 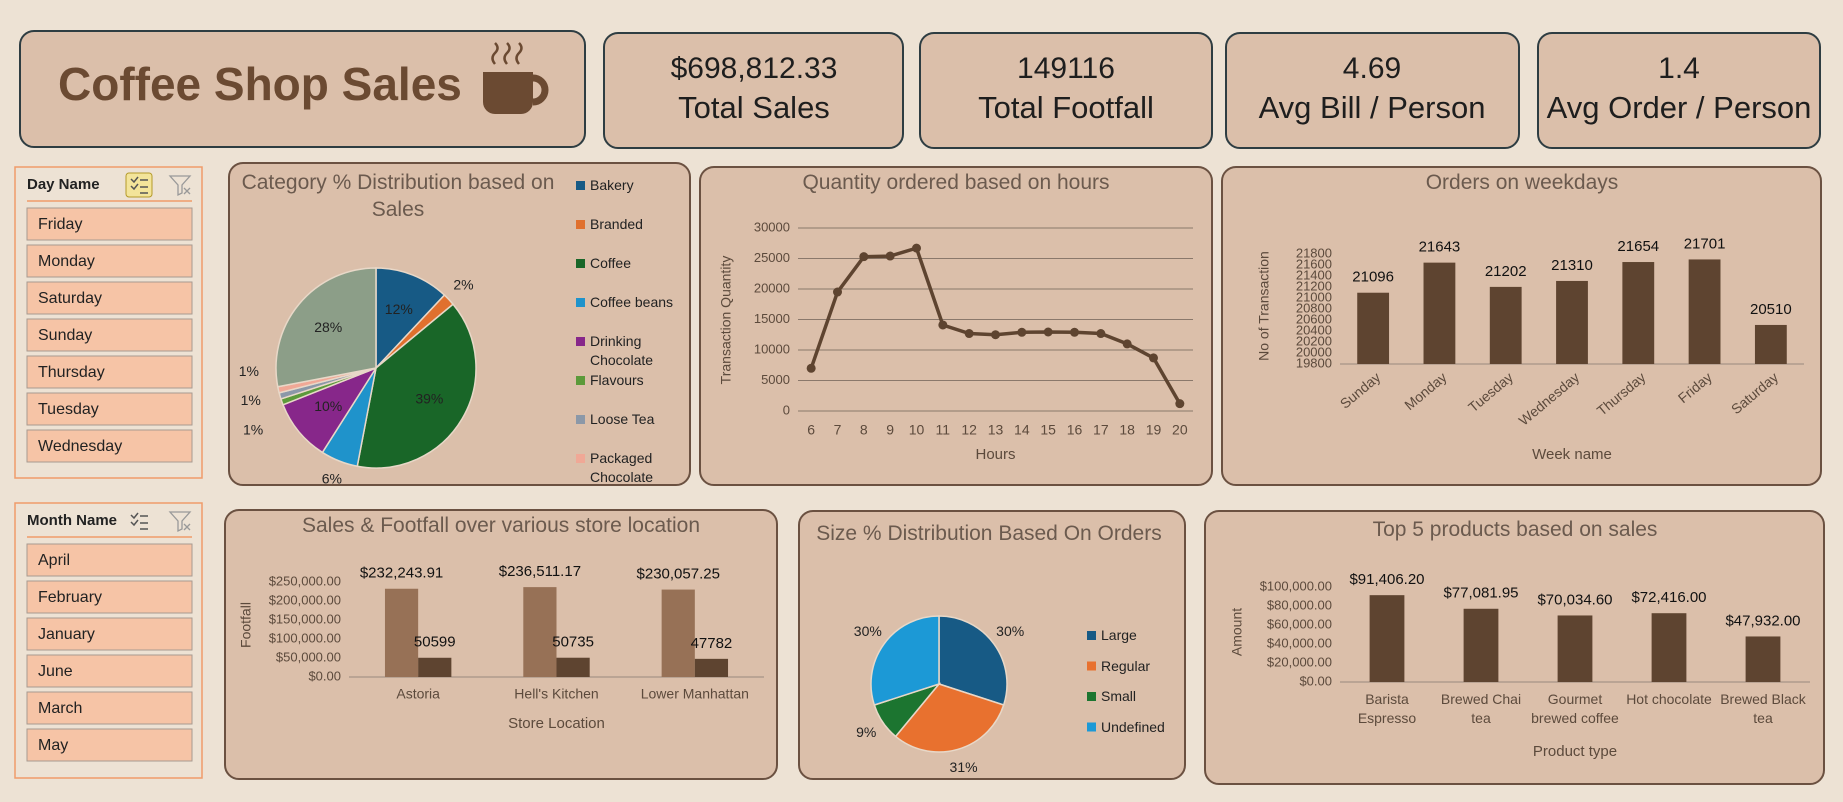 I want to click on x-tick-label: 11, so click(x=943, y=430).